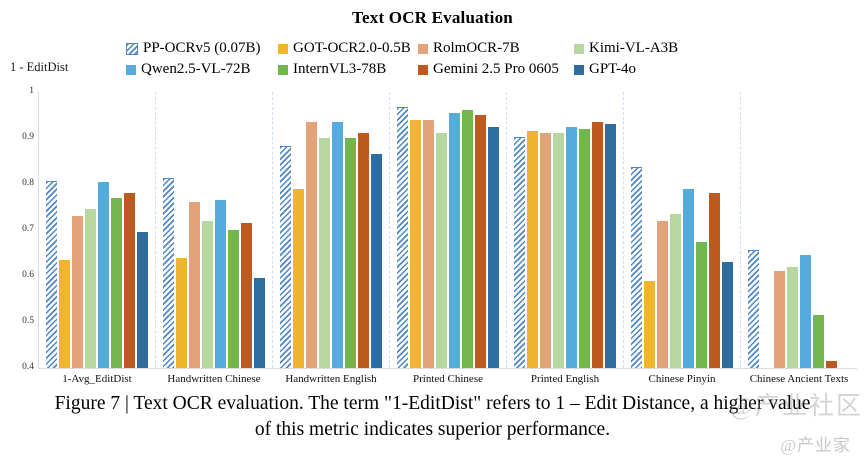 The image size is (865, 462). What do you see at coordinates (331, 379) in the screenshot?
I see `category-label: Handwritten English` at bounding box center [331, 379].